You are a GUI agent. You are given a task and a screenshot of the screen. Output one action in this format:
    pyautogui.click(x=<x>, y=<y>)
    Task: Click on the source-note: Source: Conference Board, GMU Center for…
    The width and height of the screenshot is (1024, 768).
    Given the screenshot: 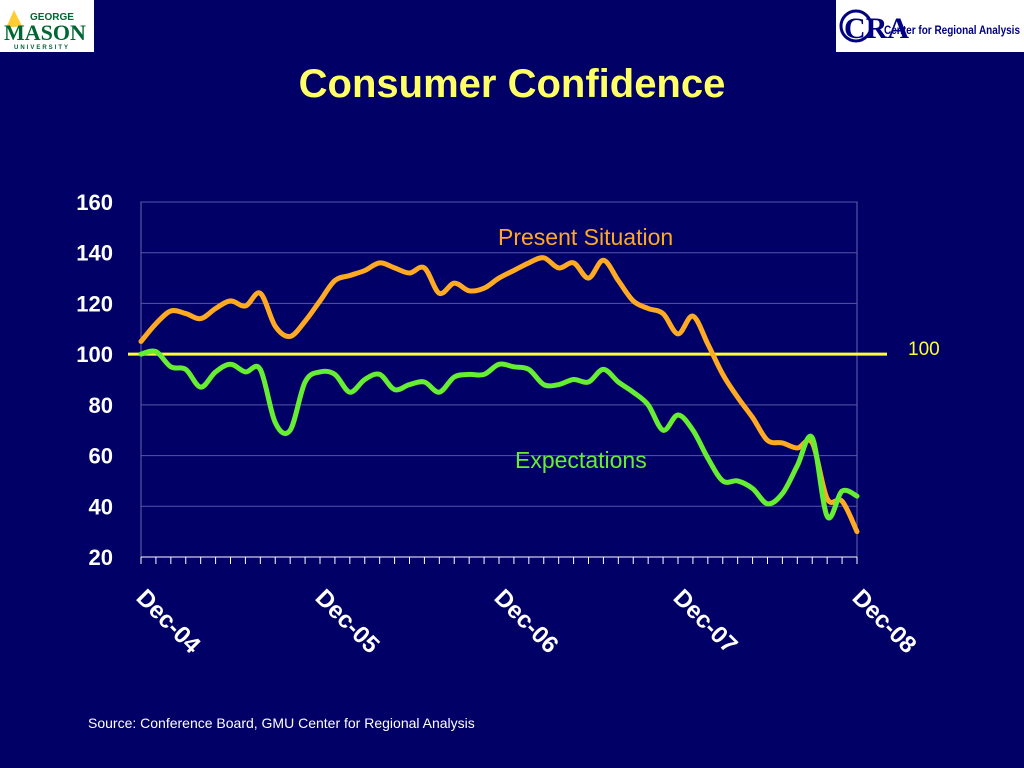 What is the action you would take?
    pyautogui.click(x=281, y=723)
    